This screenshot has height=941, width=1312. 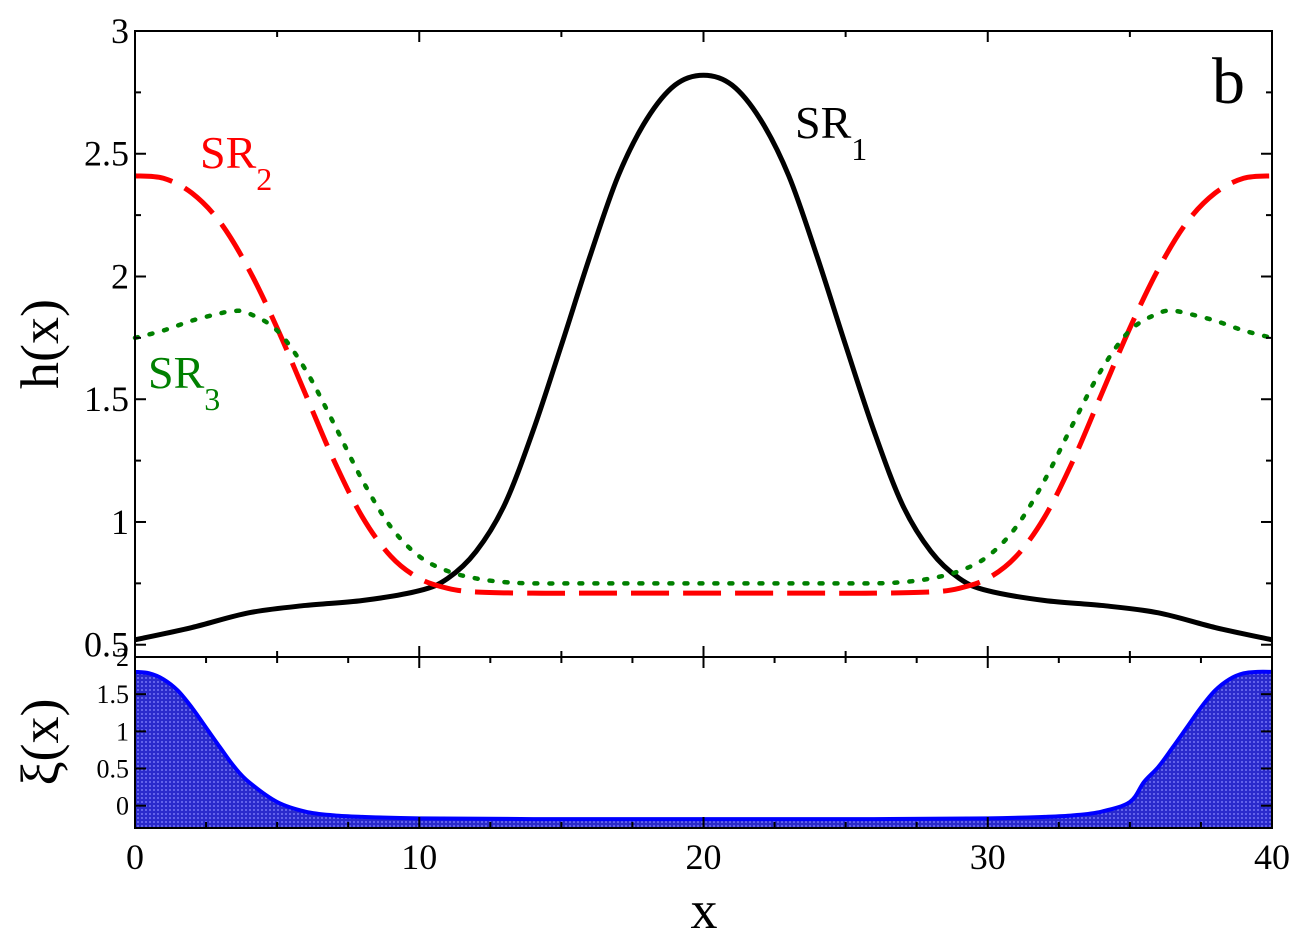 I want to click on bottom-ytick-label: 1, so click(x=122, y=731).